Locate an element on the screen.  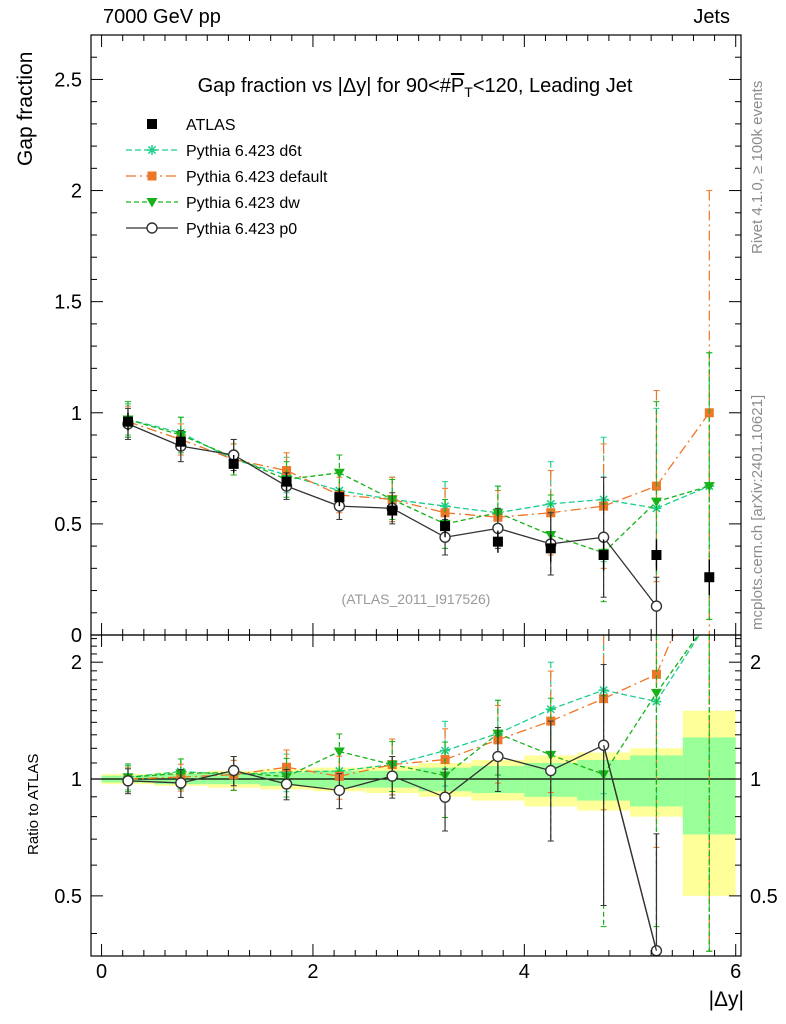
x-tick-label-0: 0 is located at coordinates (101, 972).